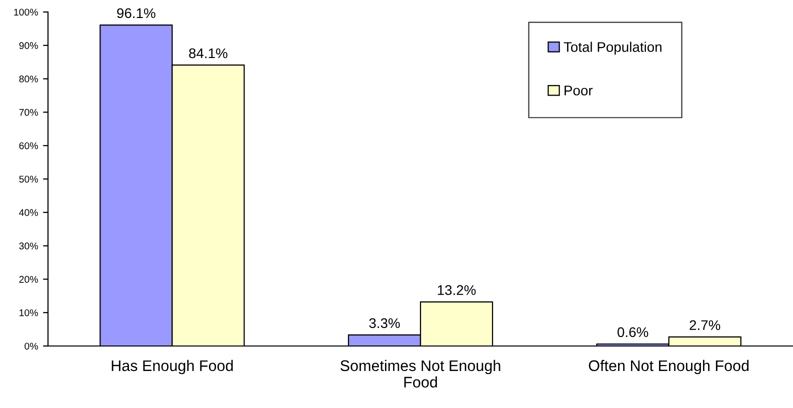 The width and height of the screenshot is (793, 408). Describe the element at coordinates (420, 374) in the screenshot. I see `x-tick-label: Sometimes Not Enough Food` at that location.